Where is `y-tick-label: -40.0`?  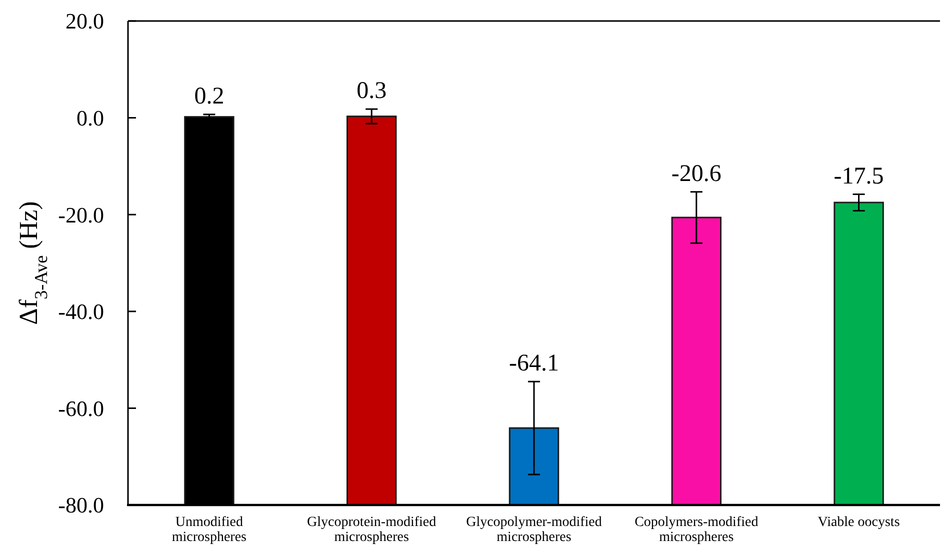 y-tick-label: -40.0 is located at coordinates (81, 311).